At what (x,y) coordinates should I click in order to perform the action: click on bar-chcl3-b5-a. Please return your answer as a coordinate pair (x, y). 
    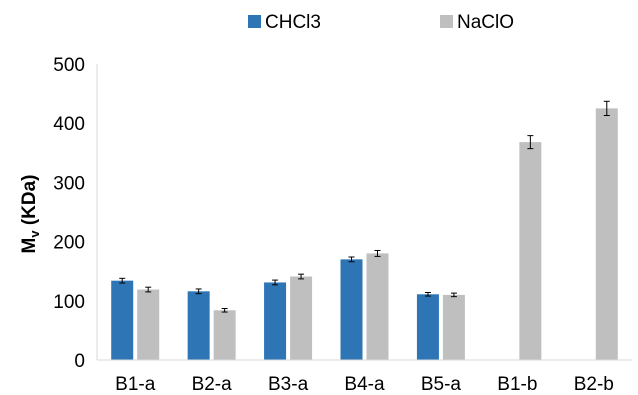
    Looking at the image, I should click on (427, 327).